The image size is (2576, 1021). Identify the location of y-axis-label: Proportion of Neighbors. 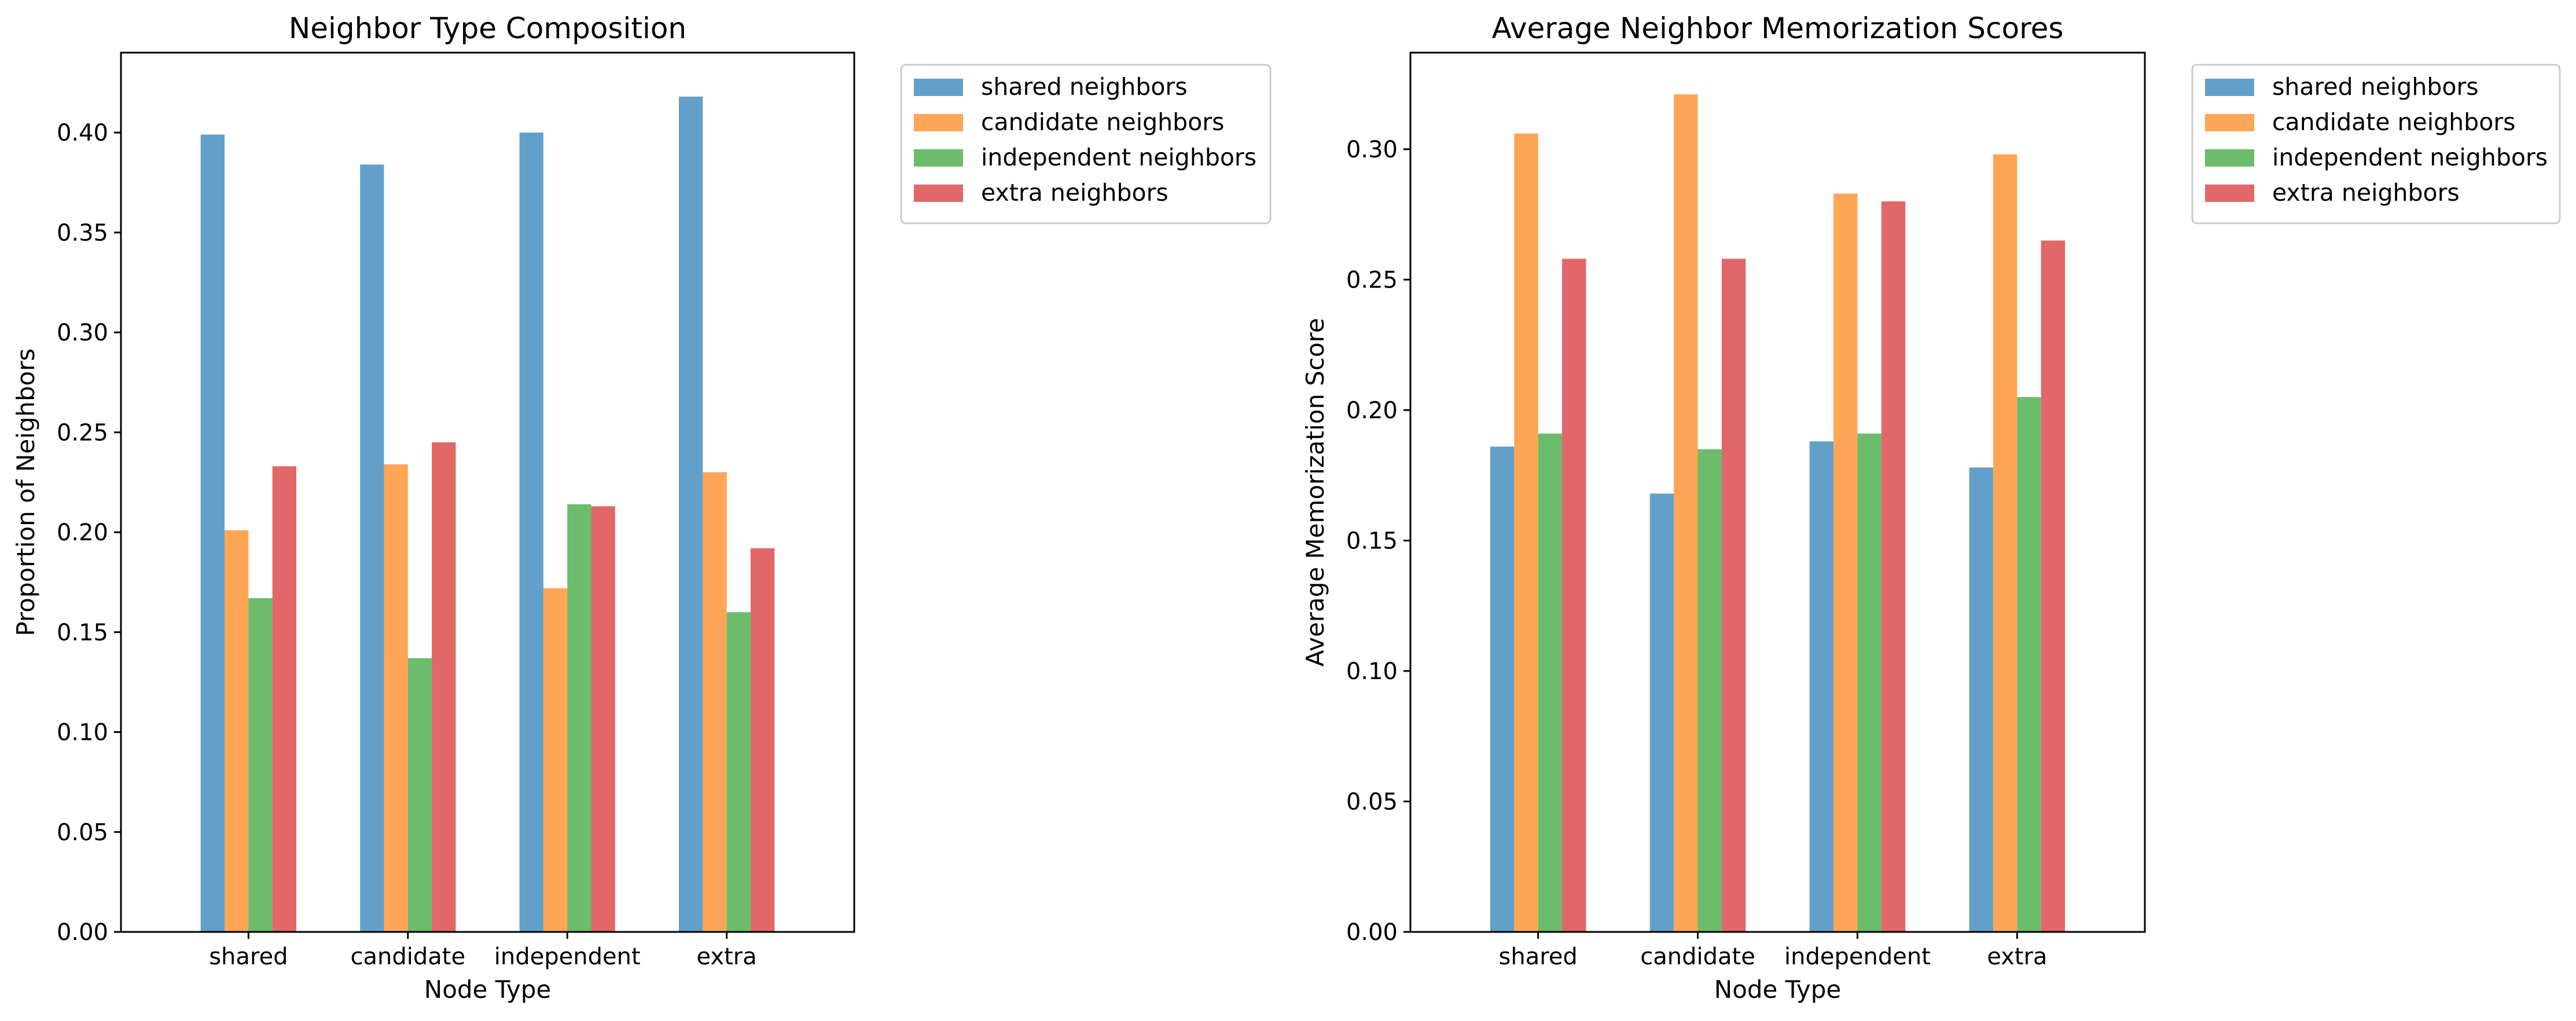
(26, 492).